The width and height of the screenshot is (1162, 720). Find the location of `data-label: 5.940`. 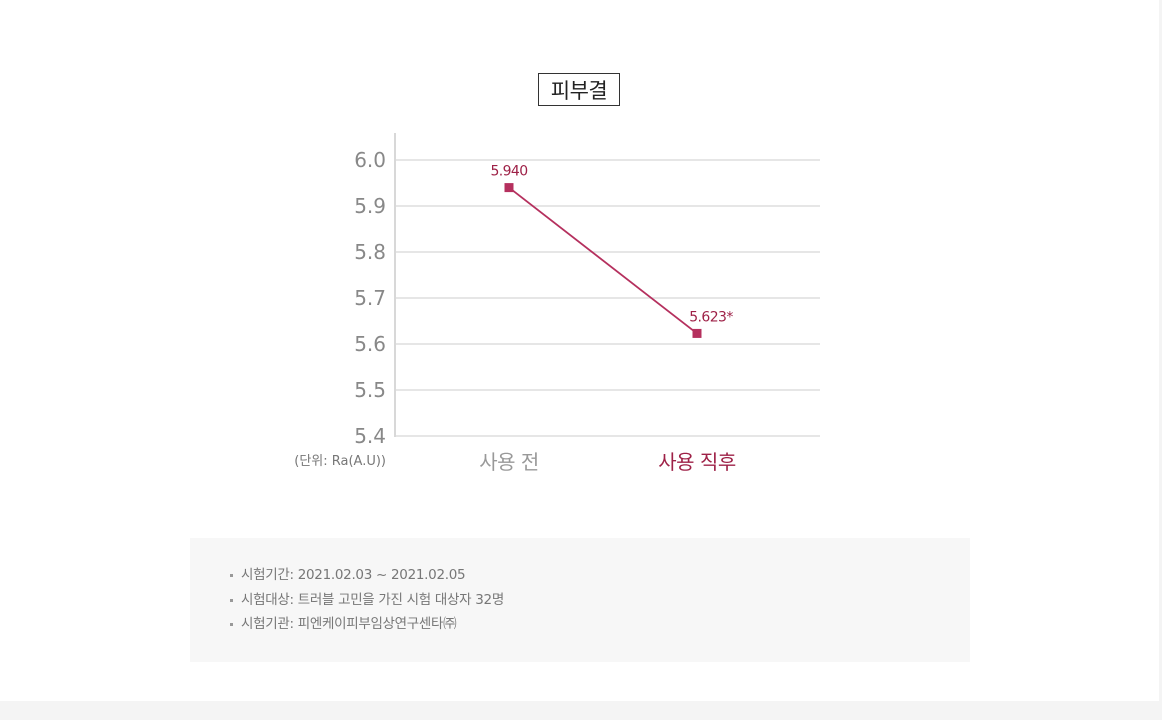

data-label: 5.940 is located at coordinates (508, 172).